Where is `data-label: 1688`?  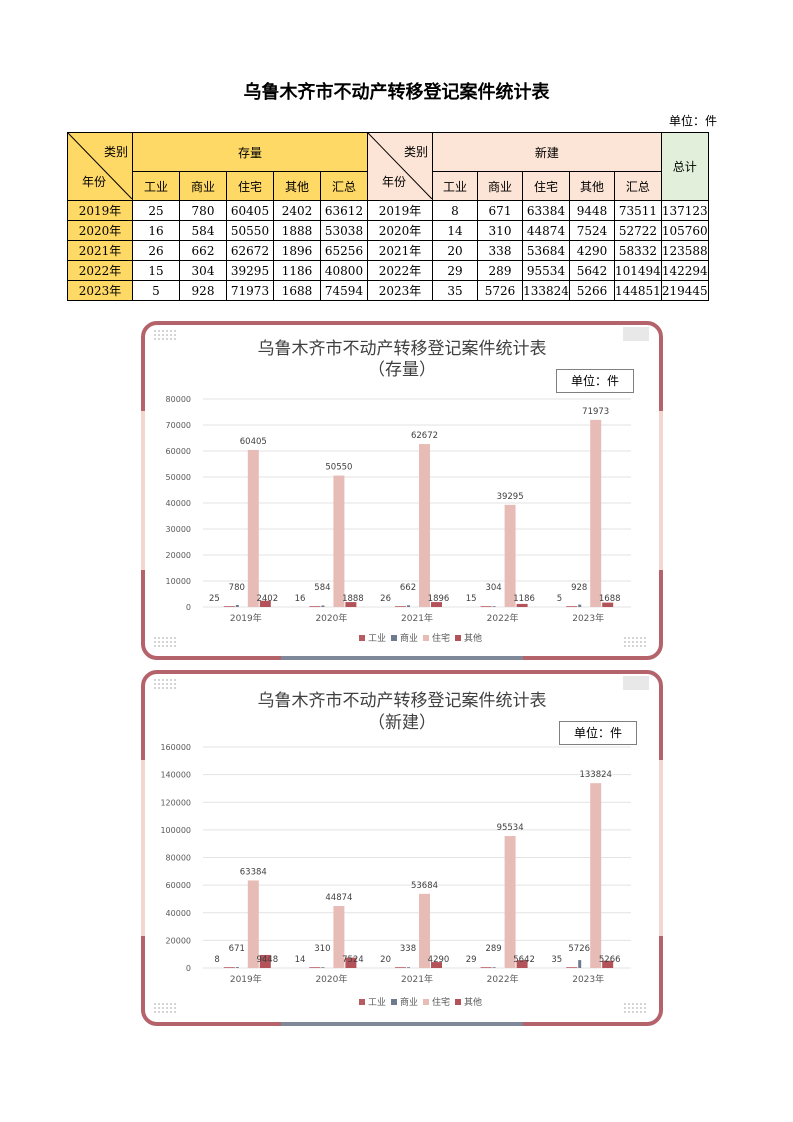 data-label: 1688 is located at coordinates (610, 599).